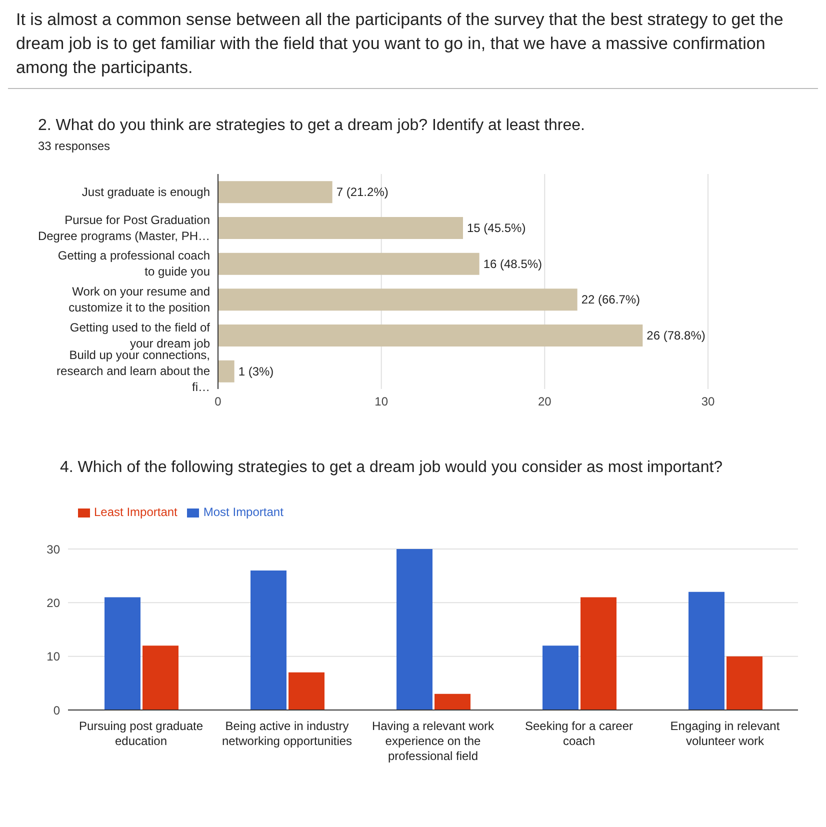  What do you see at coordinates (53, 549) in the screenshot?
I see `y-tick-label: 30` at bounding box center [53, 549].